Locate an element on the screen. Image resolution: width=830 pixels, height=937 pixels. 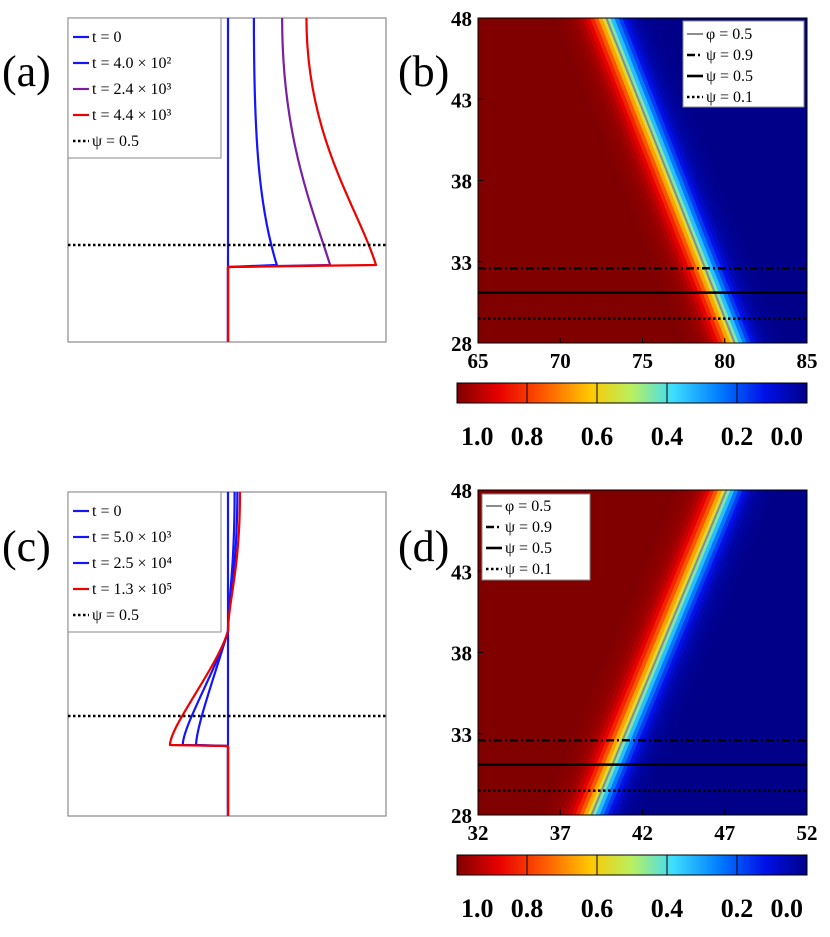
panel-c-tag: (c) is located at coordinates (26, 546).